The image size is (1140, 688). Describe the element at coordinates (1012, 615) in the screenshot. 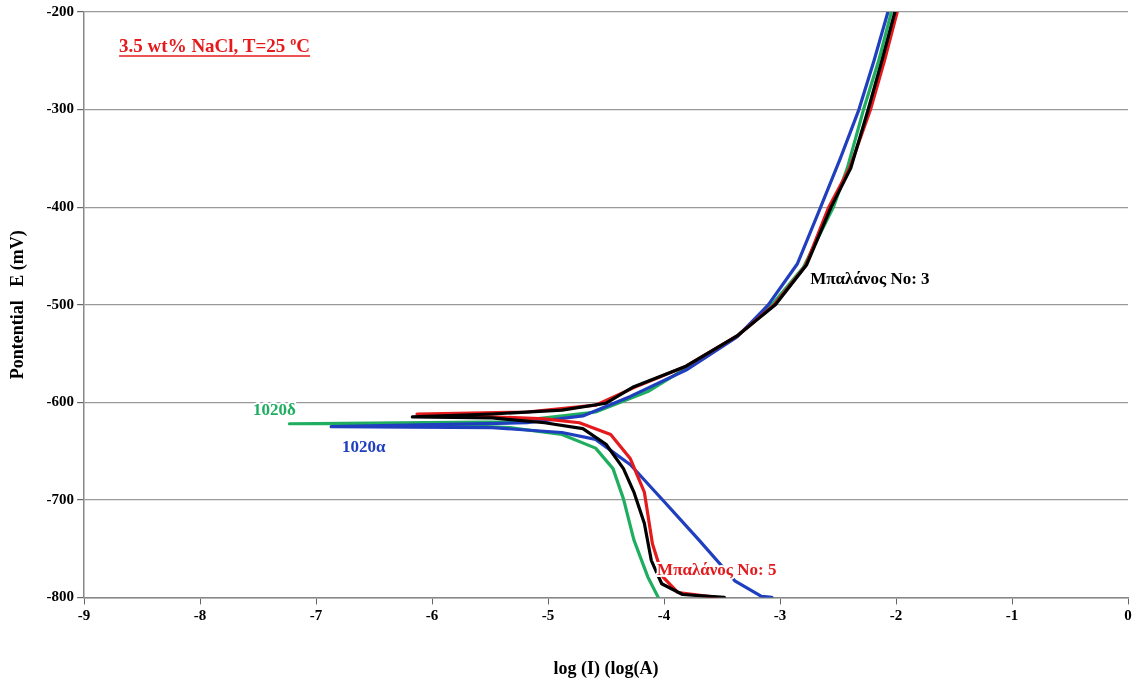

I see `x-tick-label: -1` at that location.